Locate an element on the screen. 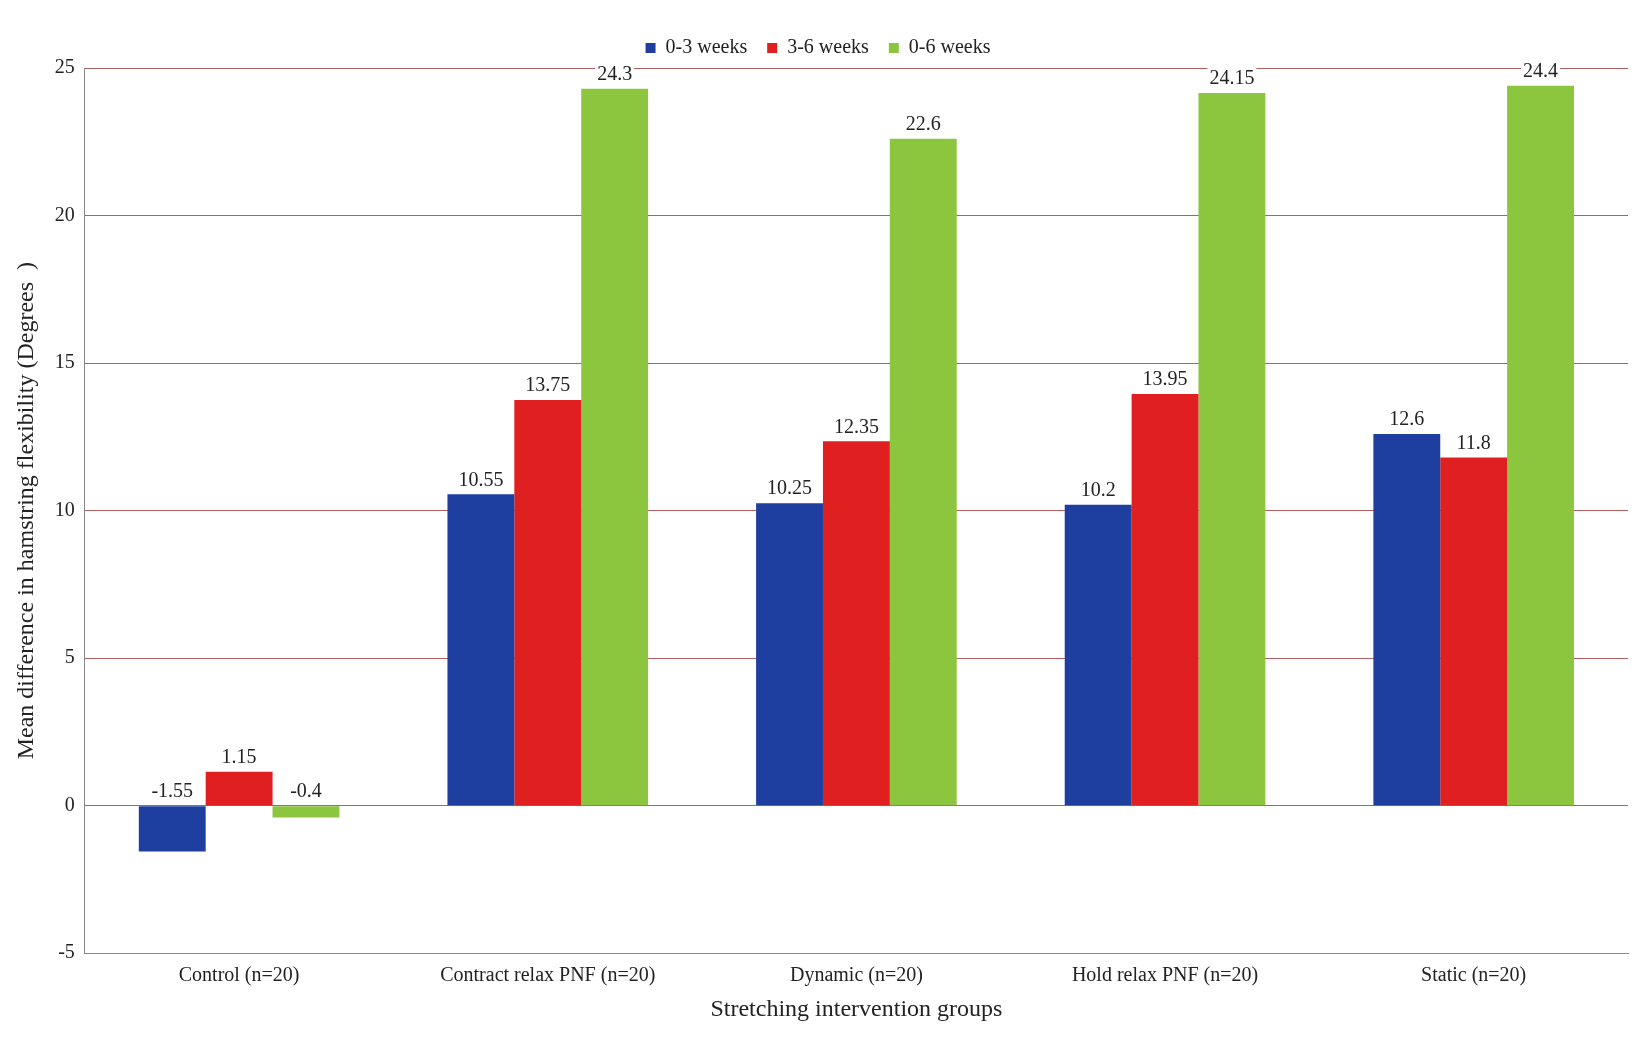 The image size is (1650, 1043). y-tick-label: 0 is located at coordinates (69, 803).